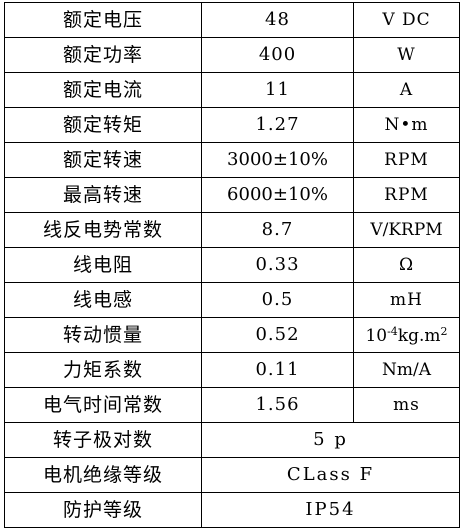 This screenshot has height=528, width=463. I want to click on param-value: IP54, so click(330, 510).